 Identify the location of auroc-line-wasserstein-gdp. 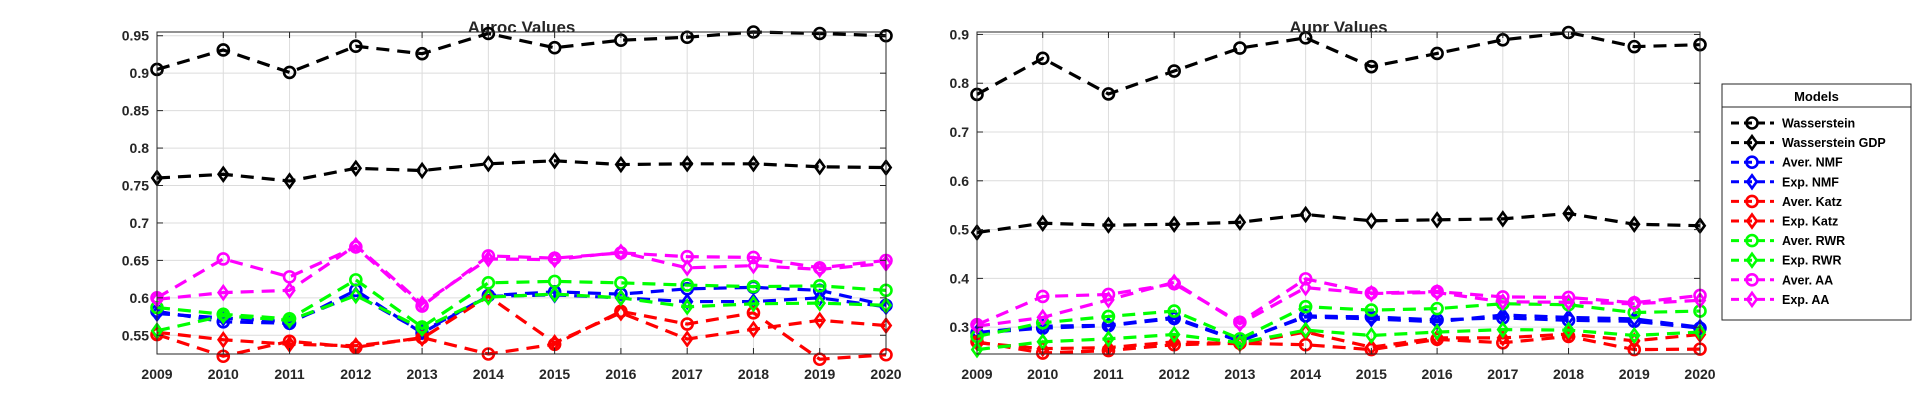
(521, 171).